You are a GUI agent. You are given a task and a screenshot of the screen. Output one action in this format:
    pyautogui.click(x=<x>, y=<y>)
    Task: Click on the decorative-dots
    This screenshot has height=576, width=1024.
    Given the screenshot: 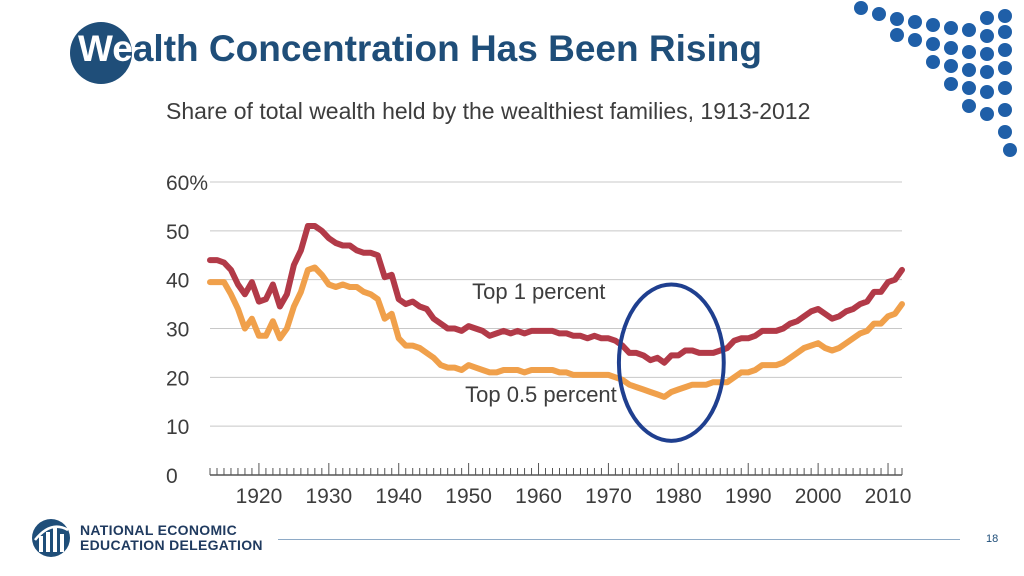 What is the action you would take?
    pyautogui.click(x=935, y=79)
    